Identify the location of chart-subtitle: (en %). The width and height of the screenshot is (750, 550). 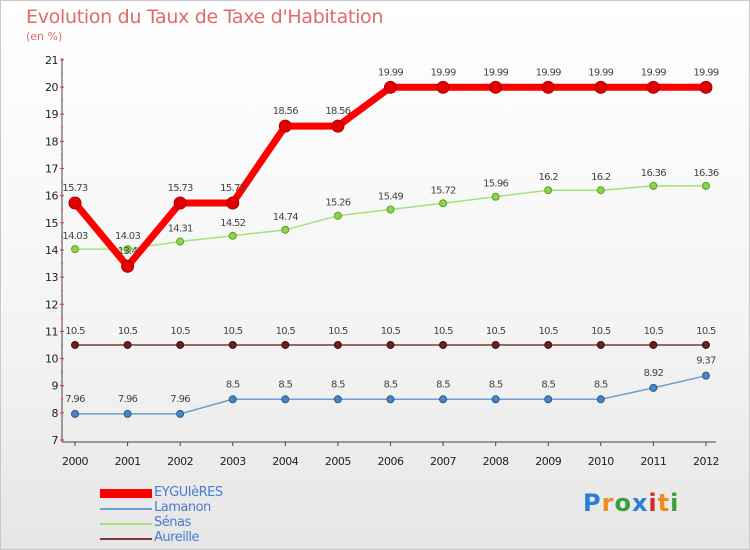
(44, 36).